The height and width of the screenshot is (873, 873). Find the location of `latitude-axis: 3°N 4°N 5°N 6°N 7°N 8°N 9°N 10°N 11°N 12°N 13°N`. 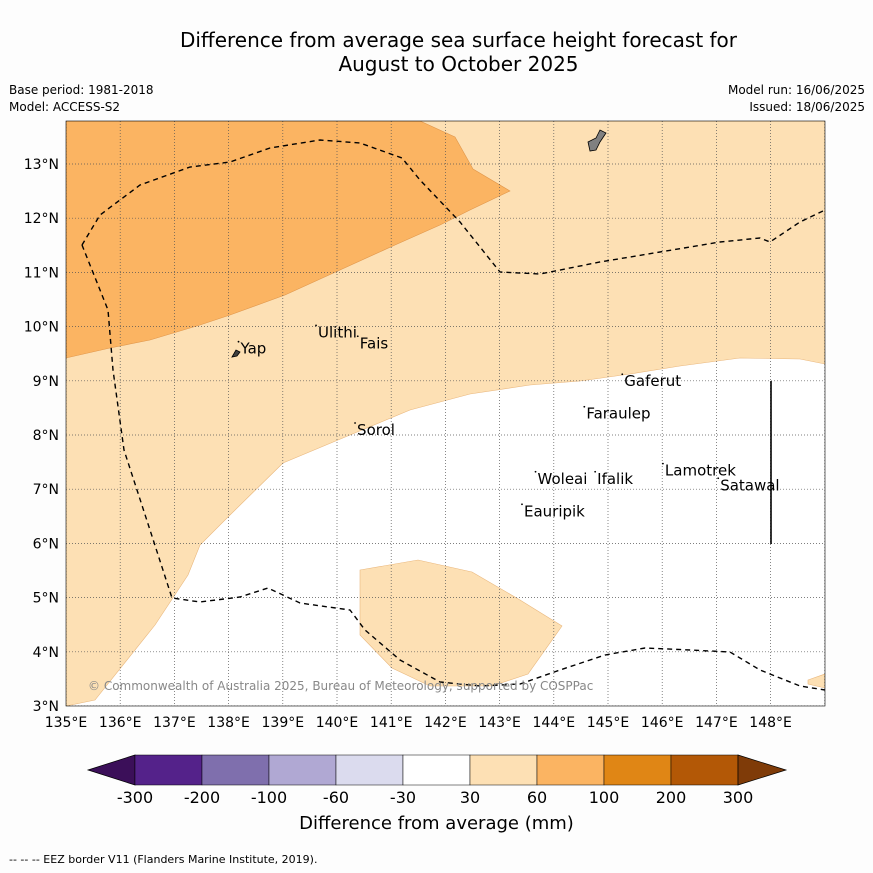

latitude-axis: 3°N 4°N 5°N 6°N 7°N 8°N 9°N 10°N 11°N 12°N 13°N is located at coordinates (41, 436).